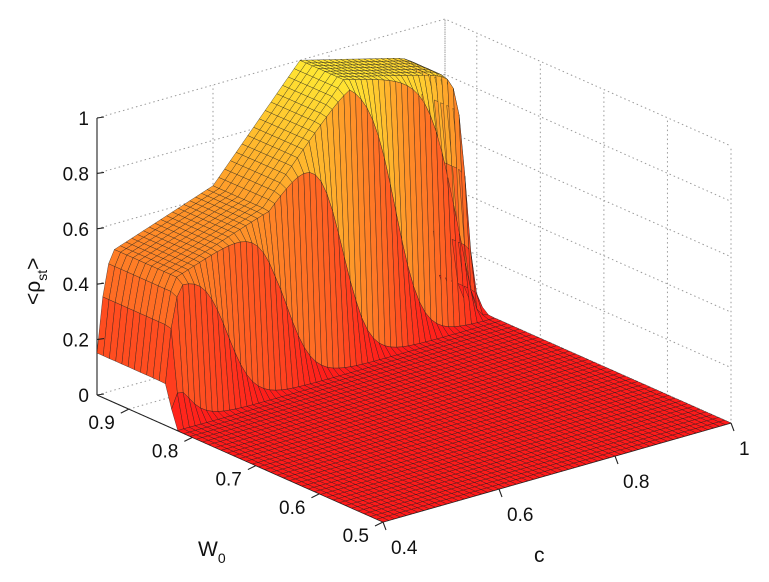  What do you see at coordinates (76, 230) in the screenshot?
I see `z-tick-label: 0.6` at bounding box center [76, 230].